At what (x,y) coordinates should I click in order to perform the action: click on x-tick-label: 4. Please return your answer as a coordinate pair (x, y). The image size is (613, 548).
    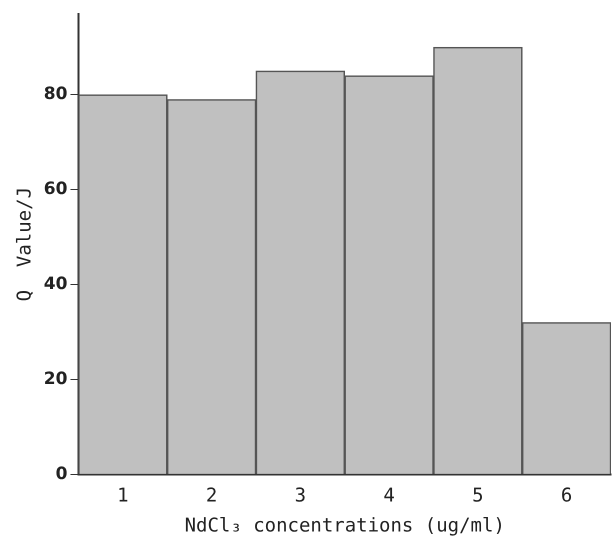
    Looking at the image, I should click on (389, 495).